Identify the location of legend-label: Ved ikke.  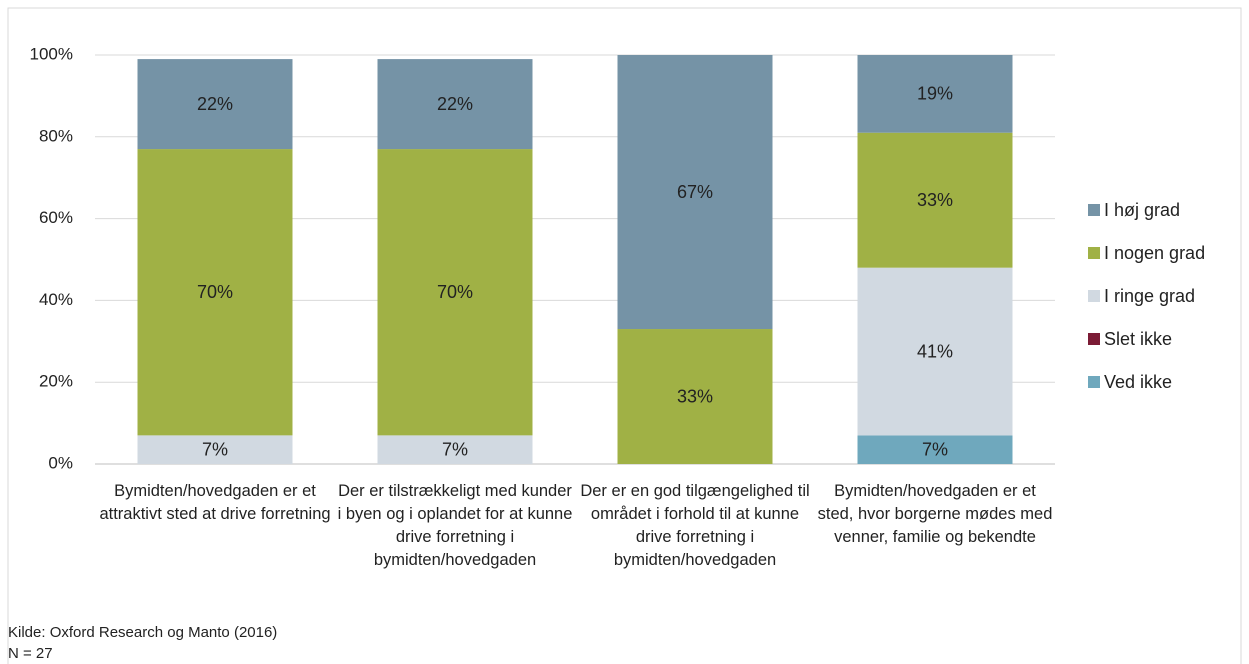
(1138, 382).